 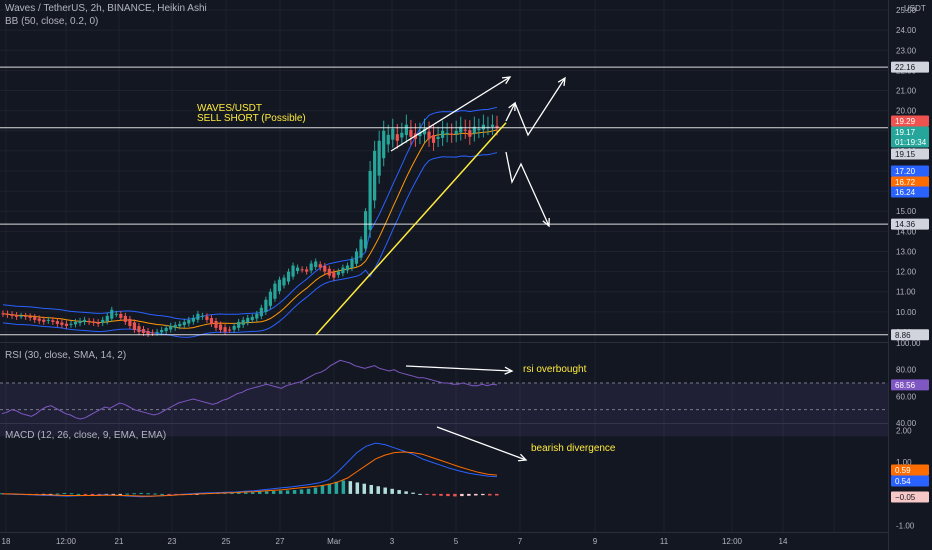 I want to click on macd-pane, so click(x=249, y=470).